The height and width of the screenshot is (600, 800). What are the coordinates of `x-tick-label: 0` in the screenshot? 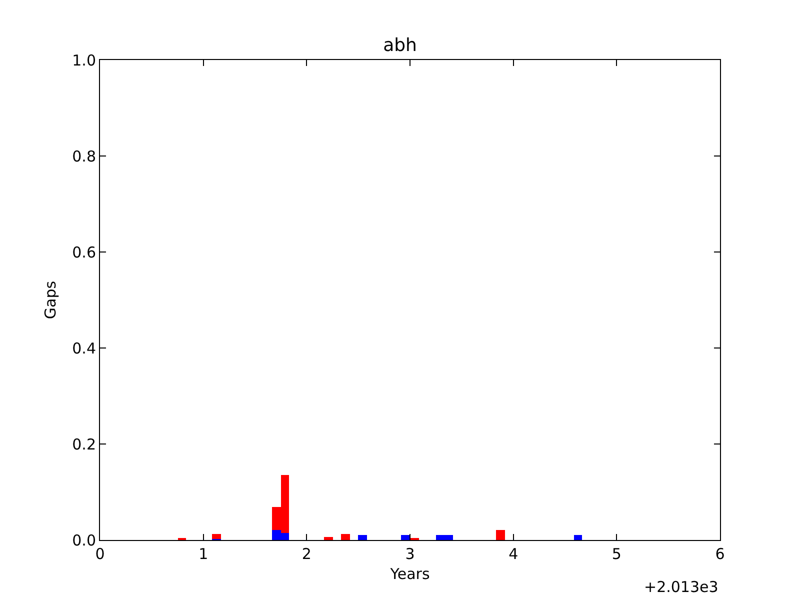 It's located at (100, 554).